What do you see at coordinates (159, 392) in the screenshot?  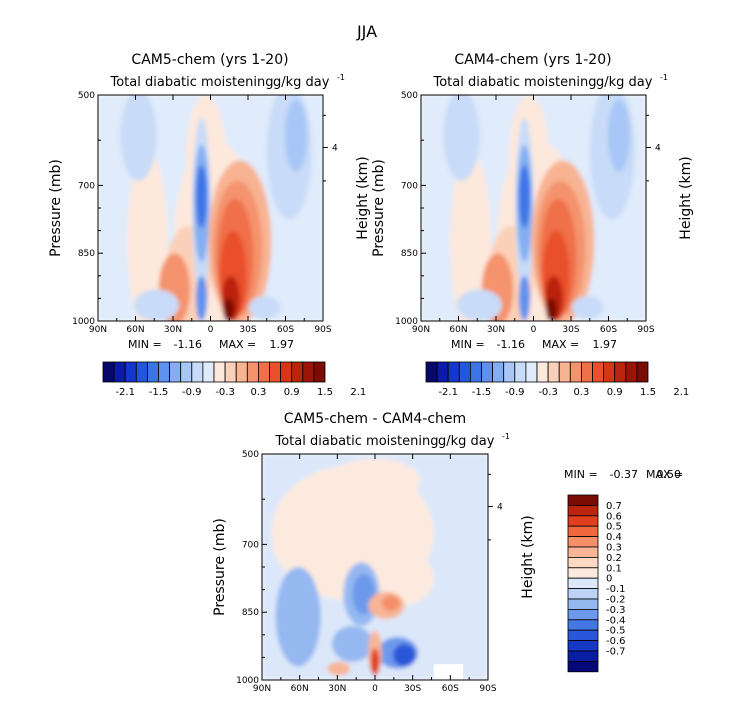 I see `colorbar-label: -1.5` at bounding box center [159, 392].